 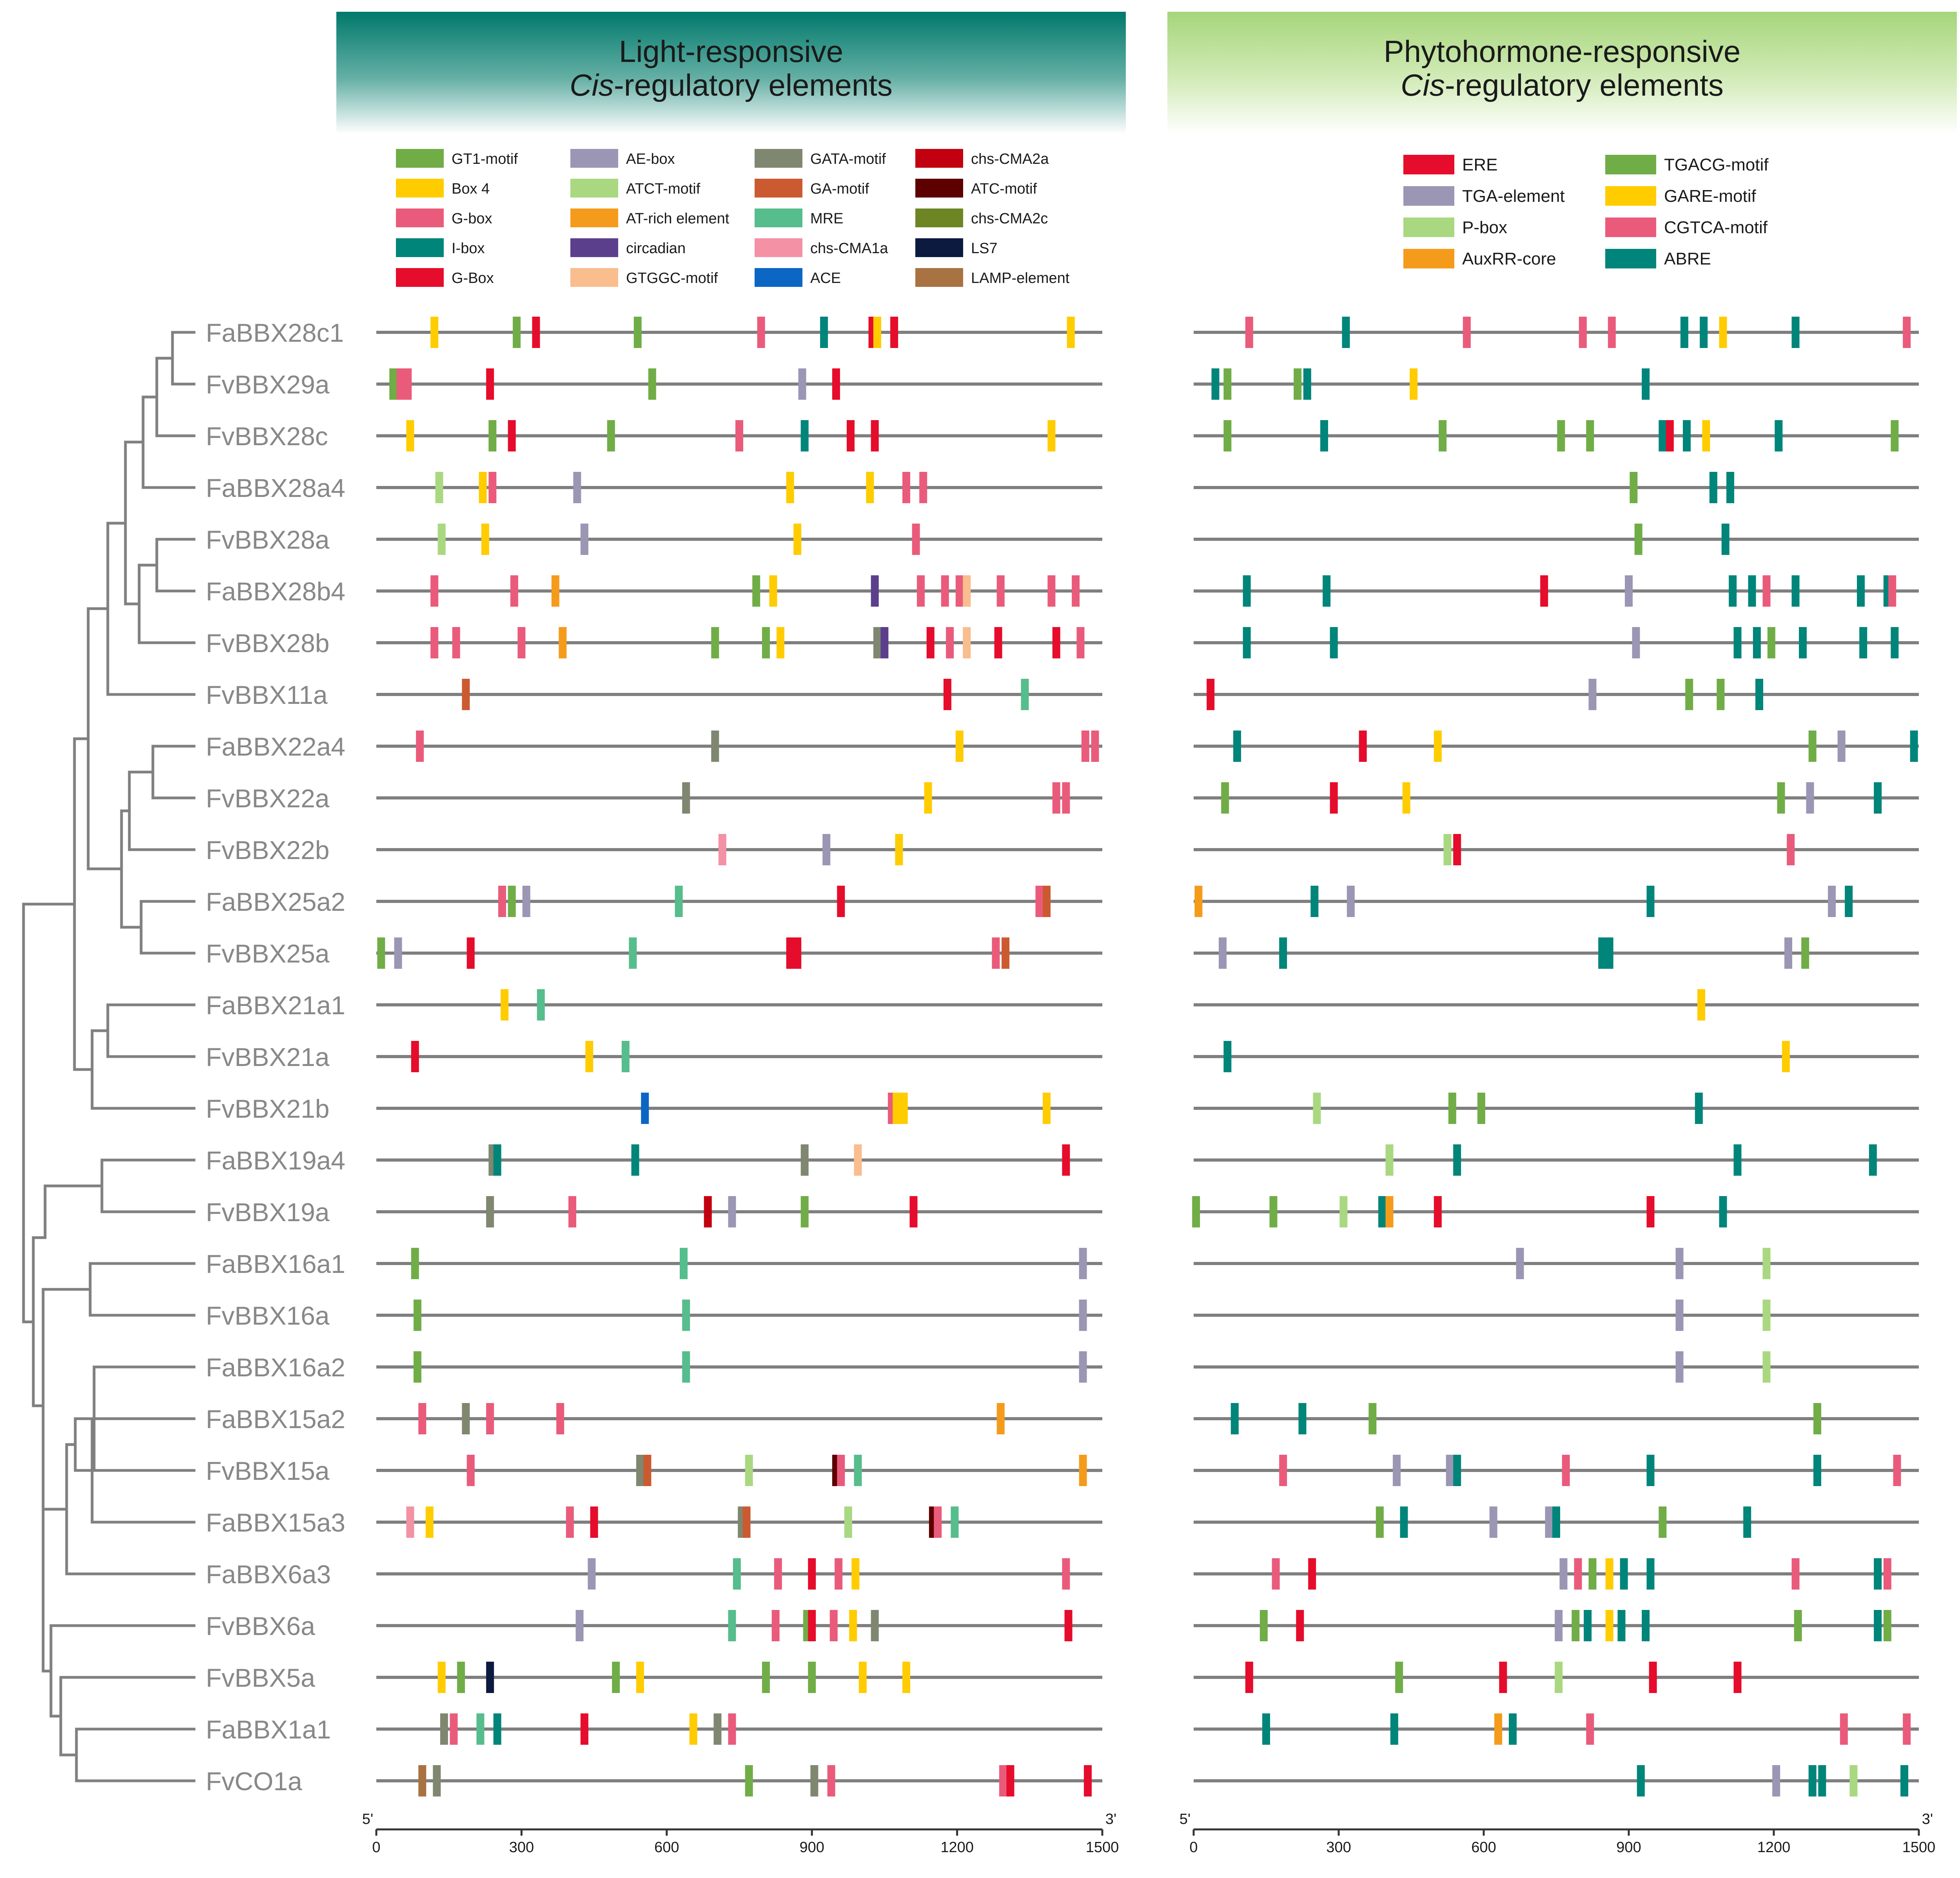 I want to click on hormone-subtitle: Cis-regulatory elements, so click(x=1562, y=85).